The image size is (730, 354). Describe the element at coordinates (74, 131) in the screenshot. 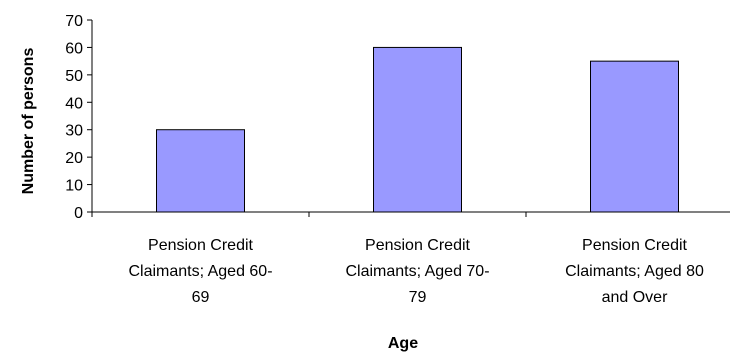

I see `y-tick-label: 30` at that location.